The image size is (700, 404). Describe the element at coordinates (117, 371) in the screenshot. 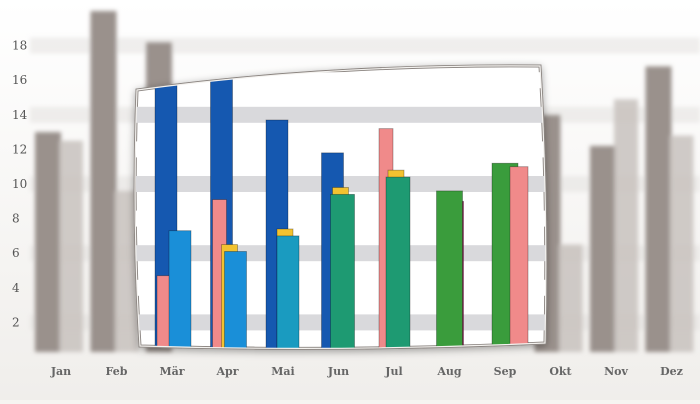

I see `x-tick-label: Feb` at that location.